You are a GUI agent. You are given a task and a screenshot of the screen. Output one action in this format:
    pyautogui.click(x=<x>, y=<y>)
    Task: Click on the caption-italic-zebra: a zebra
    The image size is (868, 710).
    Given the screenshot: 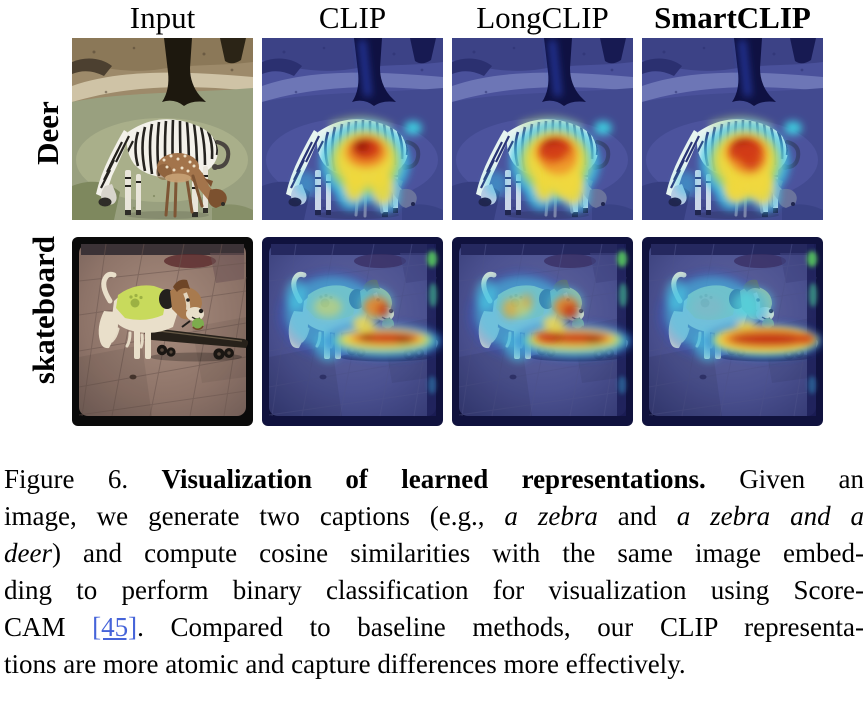 What is the action you would take?
    pyautogui.click(x=551, y=516)
    